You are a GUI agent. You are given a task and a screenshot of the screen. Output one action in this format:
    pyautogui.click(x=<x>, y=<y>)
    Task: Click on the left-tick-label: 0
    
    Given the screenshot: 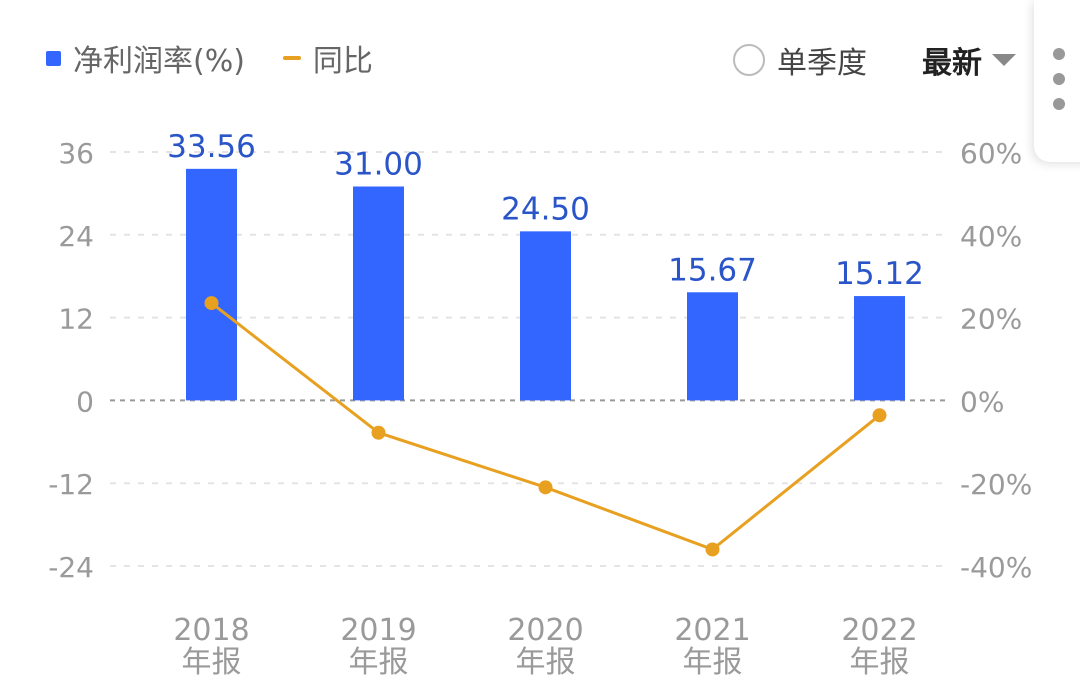 What is the action you would take?
    pyautogui.click(x=85, y=401)
    